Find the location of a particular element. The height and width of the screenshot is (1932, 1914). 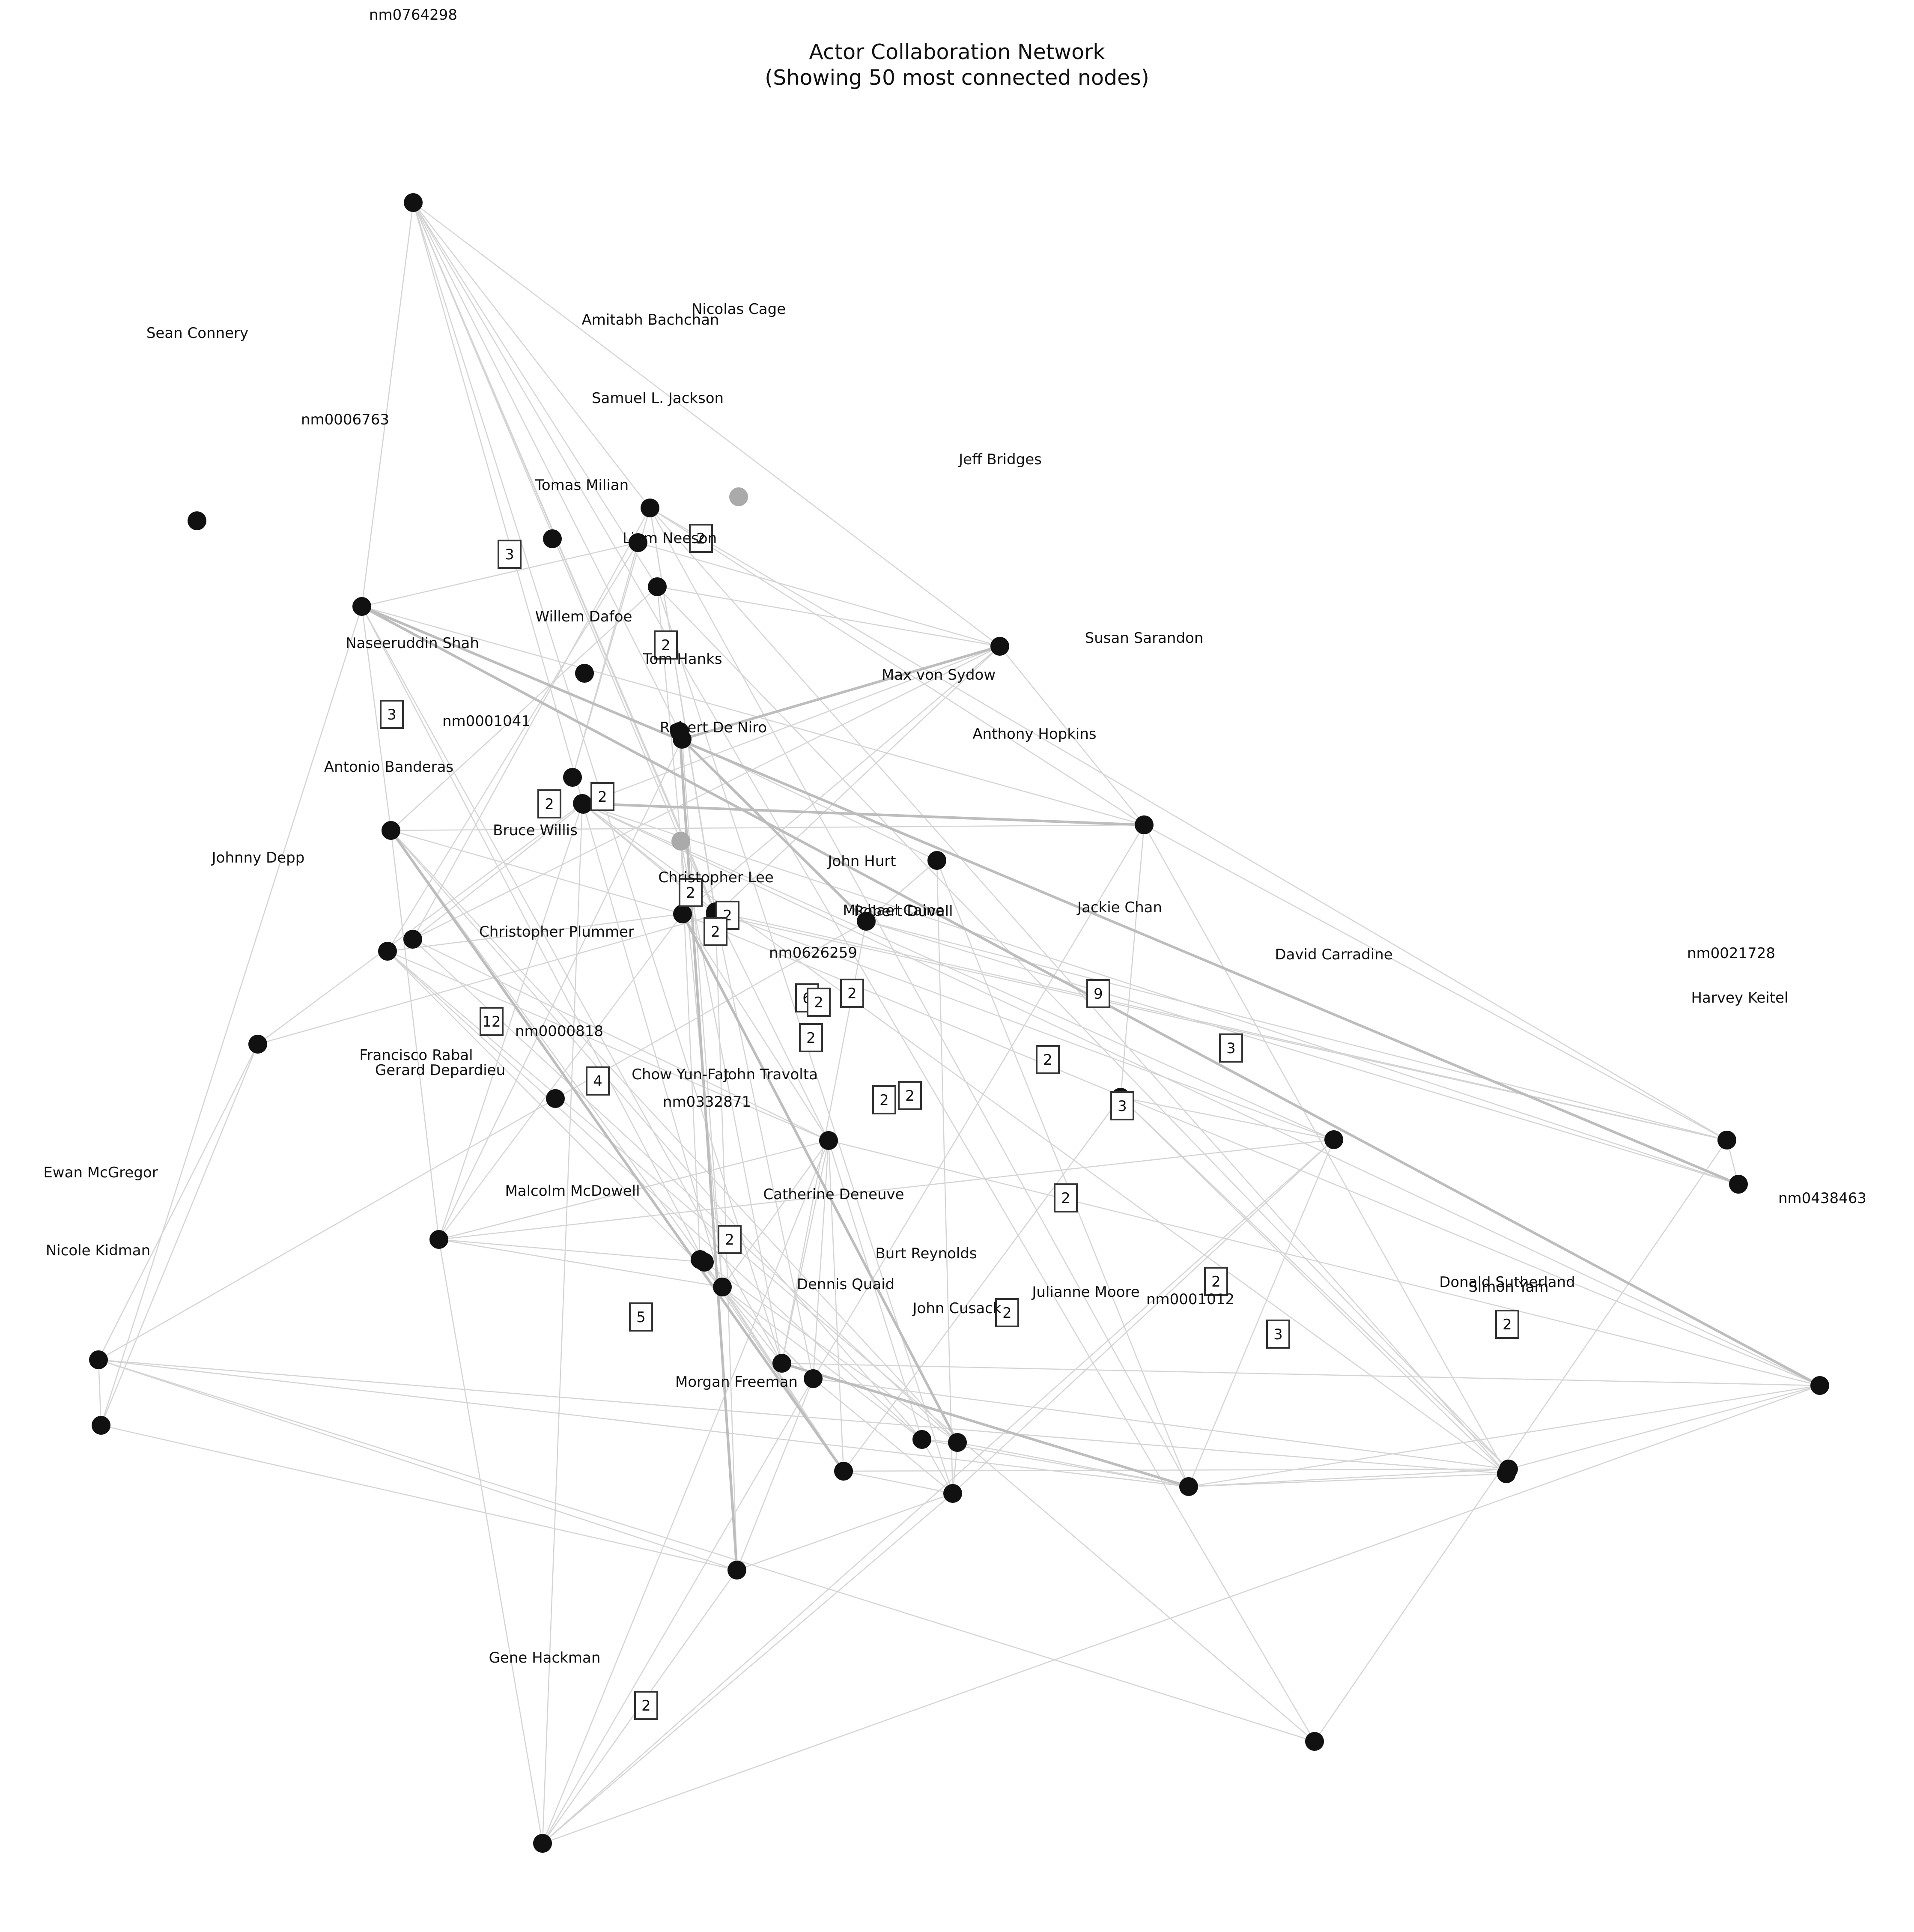

svg-text: 5 is located at coordinates (641, 1317).